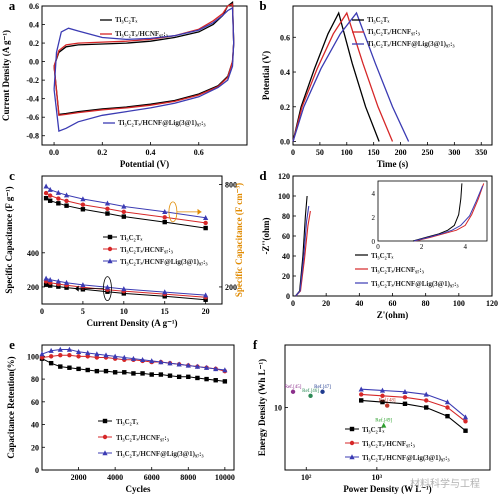 The height and width of the screenshot is (500, 500). I want to click on x-tick-label: 2000, so click(79, 477).